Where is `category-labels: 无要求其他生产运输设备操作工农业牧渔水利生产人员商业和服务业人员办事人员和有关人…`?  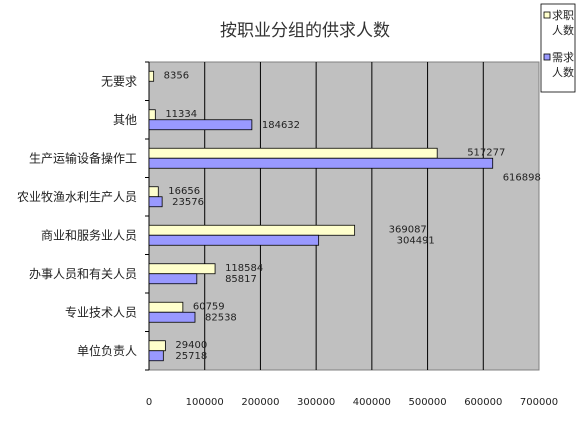
category-labels: 无要求其他生产运输设备操作工农业牧渔水利生产人员商业和服务业人员办事人员和有关人… is located at coordinates (77, 216).